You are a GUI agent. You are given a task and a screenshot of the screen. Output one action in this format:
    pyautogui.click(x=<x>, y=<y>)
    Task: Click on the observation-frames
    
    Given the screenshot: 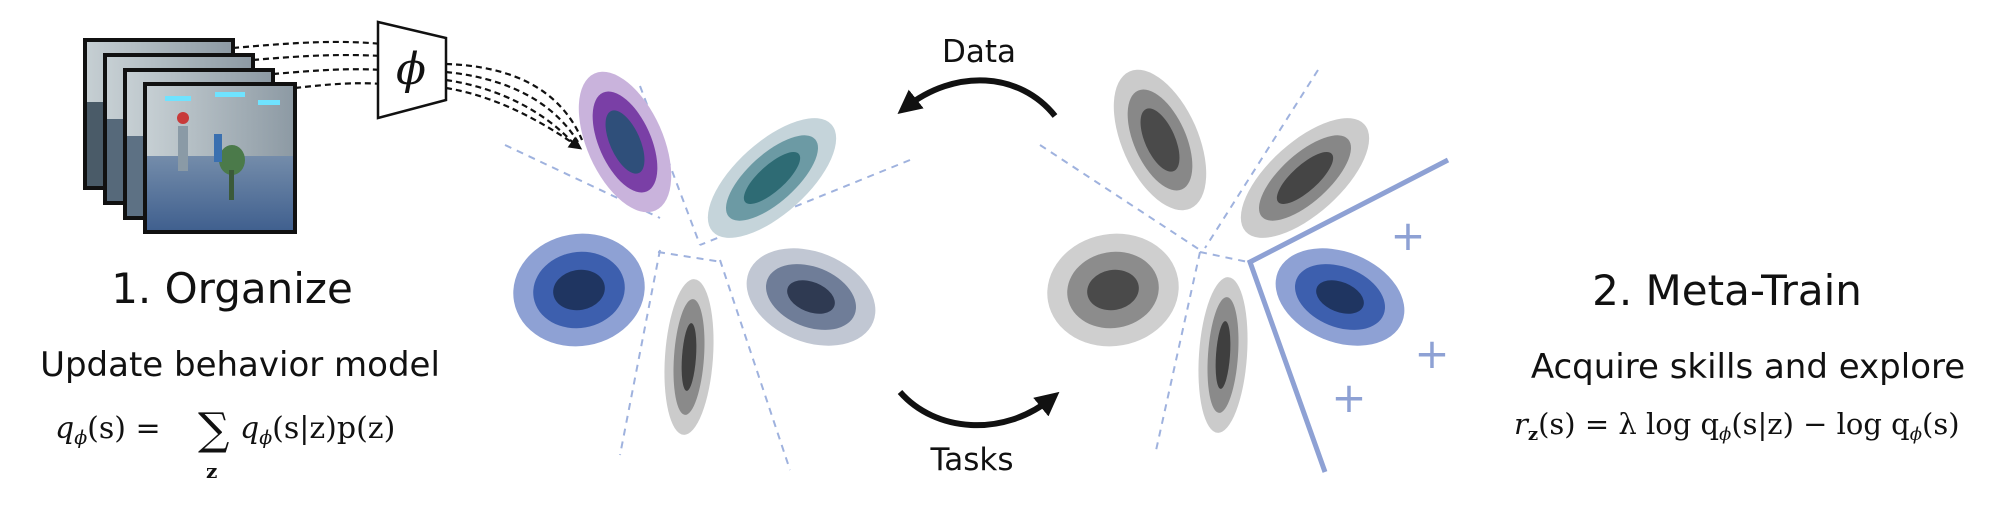 What is the action you would take?
    pyautogui.click(x=190, y=136)
    